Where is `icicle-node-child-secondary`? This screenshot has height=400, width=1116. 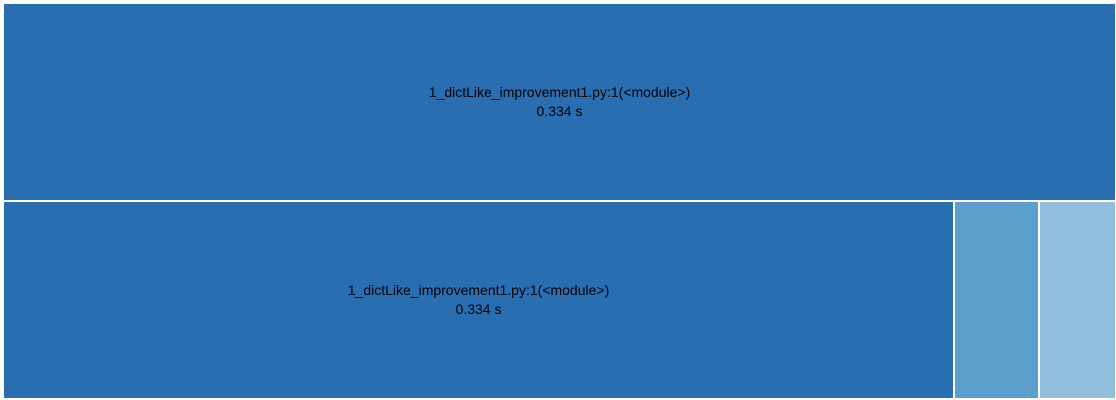
icicle-node-child-secondary is located at coordinates (996, 300).